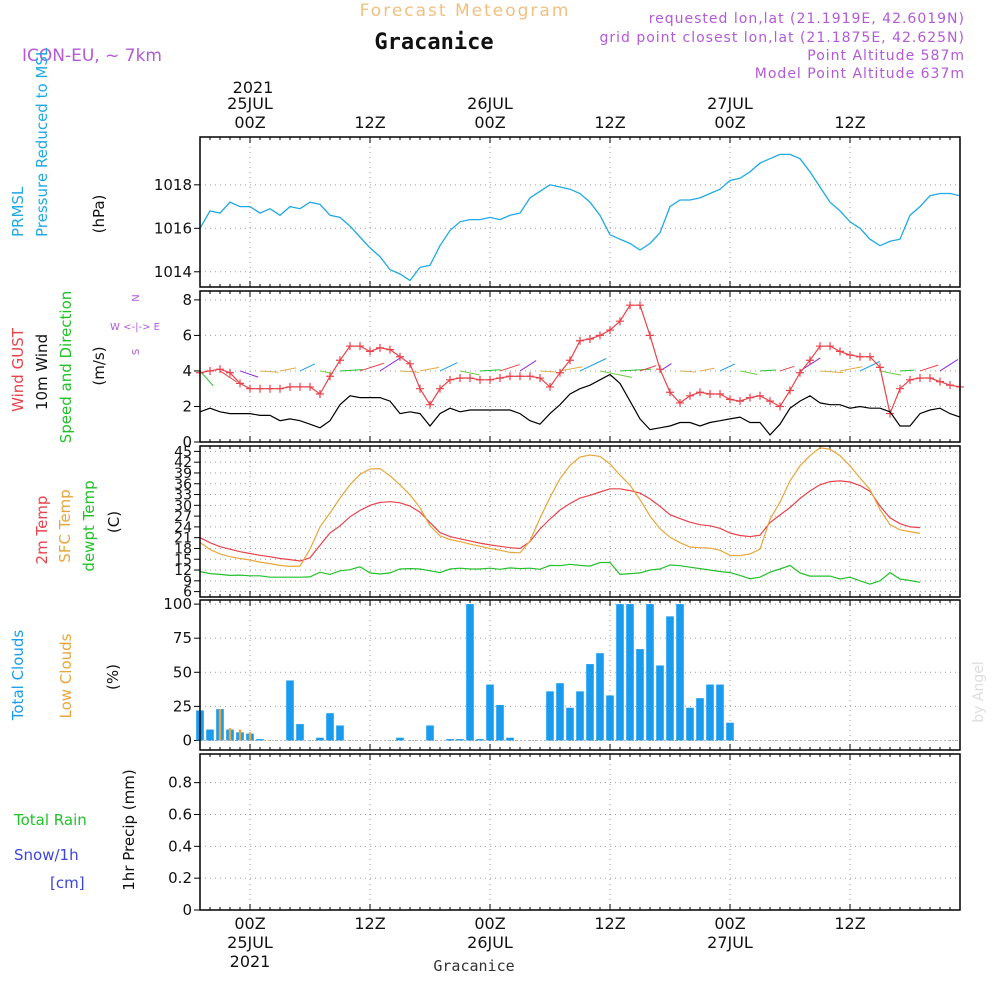 This screenshot has height=1000, width=1000. What do you see at coordinates (557, 212) in the screenshot?
I see `panel-pressure: 1014 1016 1018` at bounding box center [557, 212].